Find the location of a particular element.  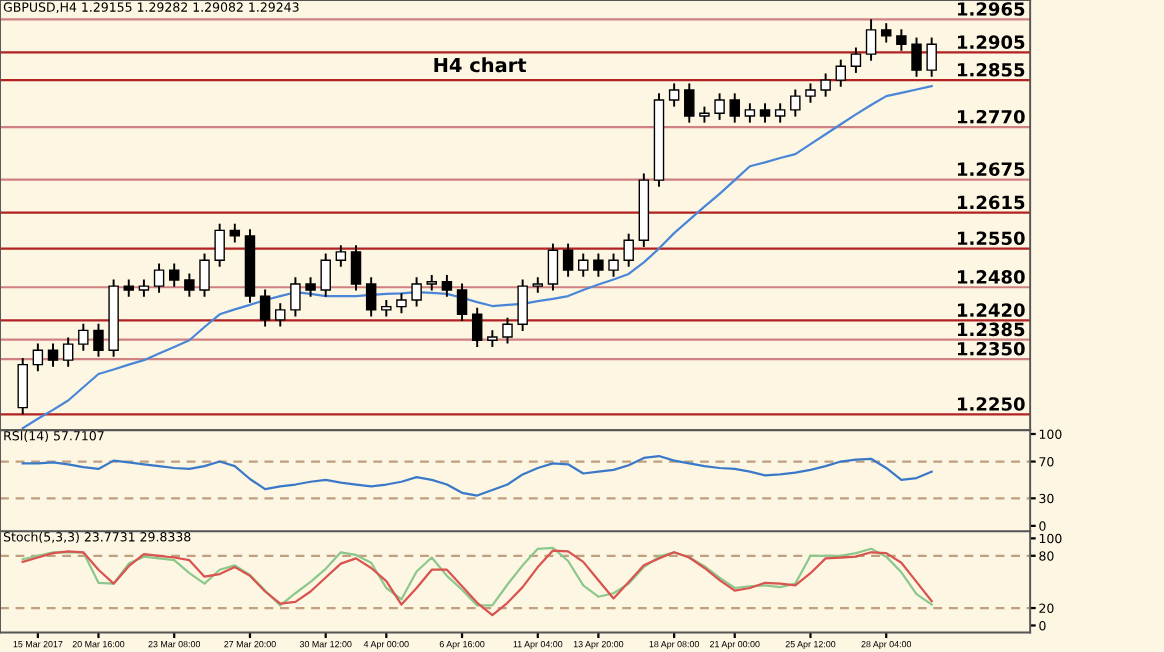

annotation: H4 chart is located at coordinates (480, 65).